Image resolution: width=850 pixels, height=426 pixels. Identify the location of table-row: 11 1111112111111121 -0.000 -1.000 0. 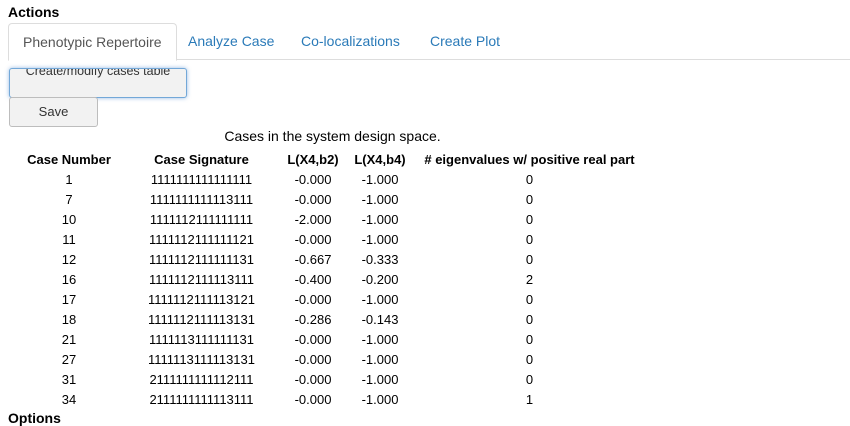
(330, 239).